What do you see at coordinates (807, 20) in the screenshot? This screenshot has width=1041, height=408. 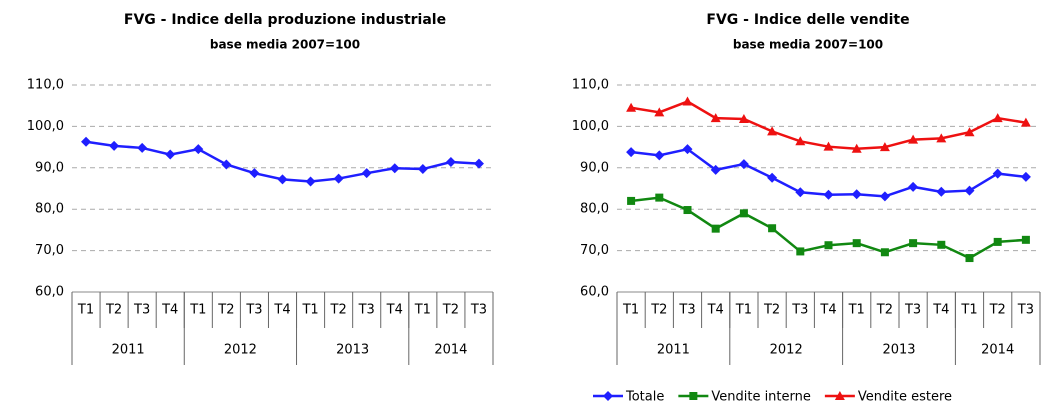 I see `chart-title: FVG - Indice delle vendite` at bounding box center [807, 20].